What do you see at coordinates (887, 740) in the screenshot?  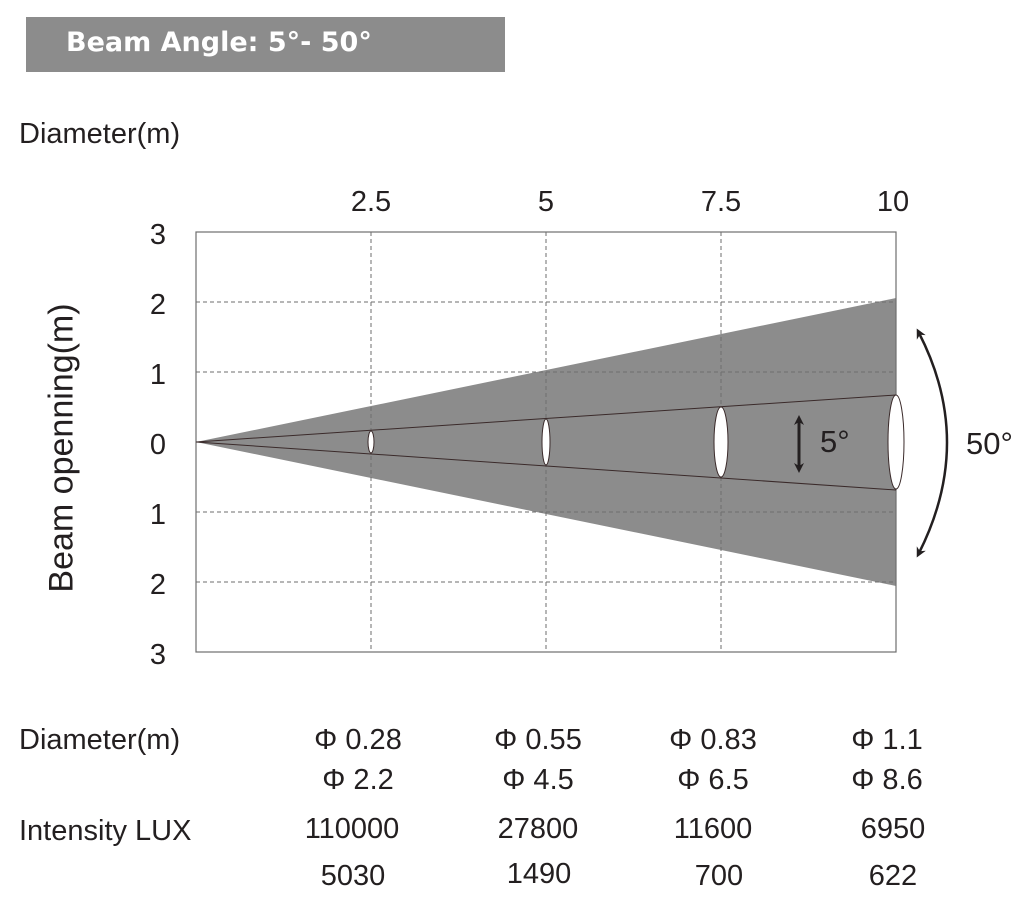 I see `diameter-narrow-value: Φ 1.1` at bounding box center [887, 740].